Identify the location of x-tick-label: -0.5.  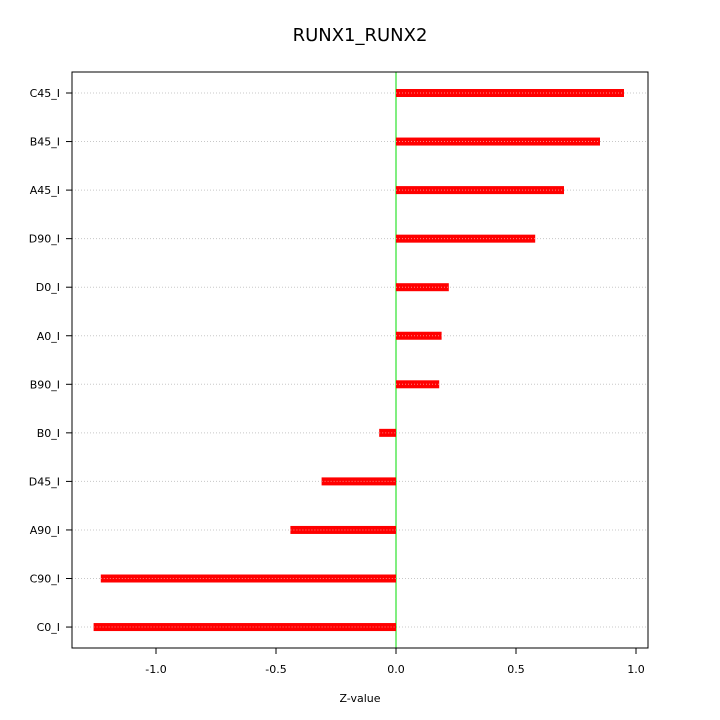
(275, 669).